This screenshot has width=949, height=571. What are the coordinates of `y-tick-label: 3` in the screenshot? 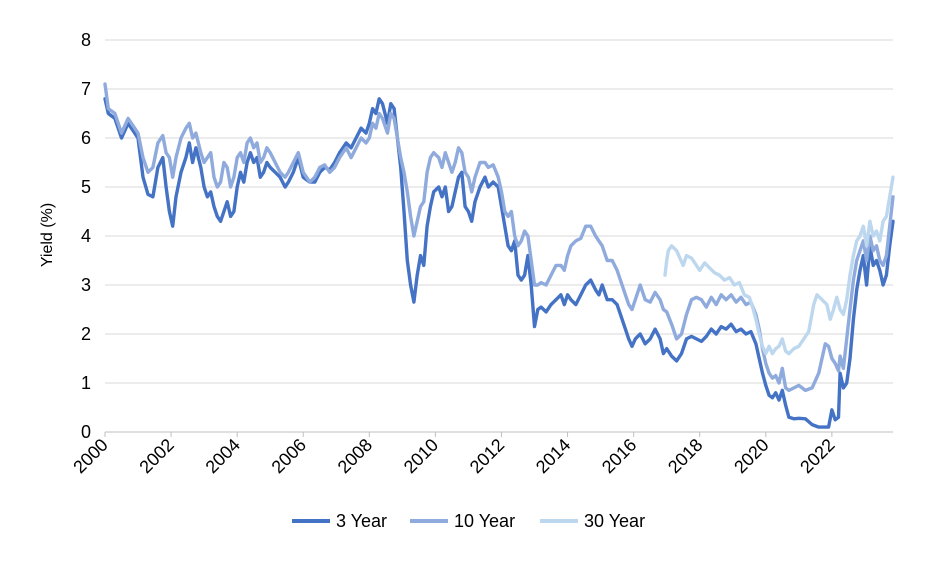 It's located at (86, 285).